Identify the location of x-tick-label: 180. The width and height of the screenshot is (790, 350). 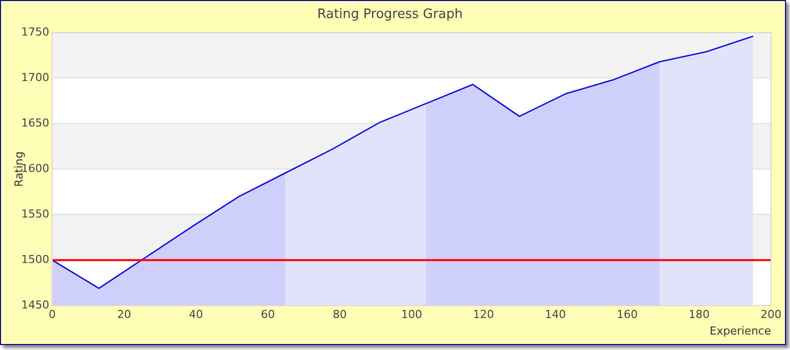
(699, 315).